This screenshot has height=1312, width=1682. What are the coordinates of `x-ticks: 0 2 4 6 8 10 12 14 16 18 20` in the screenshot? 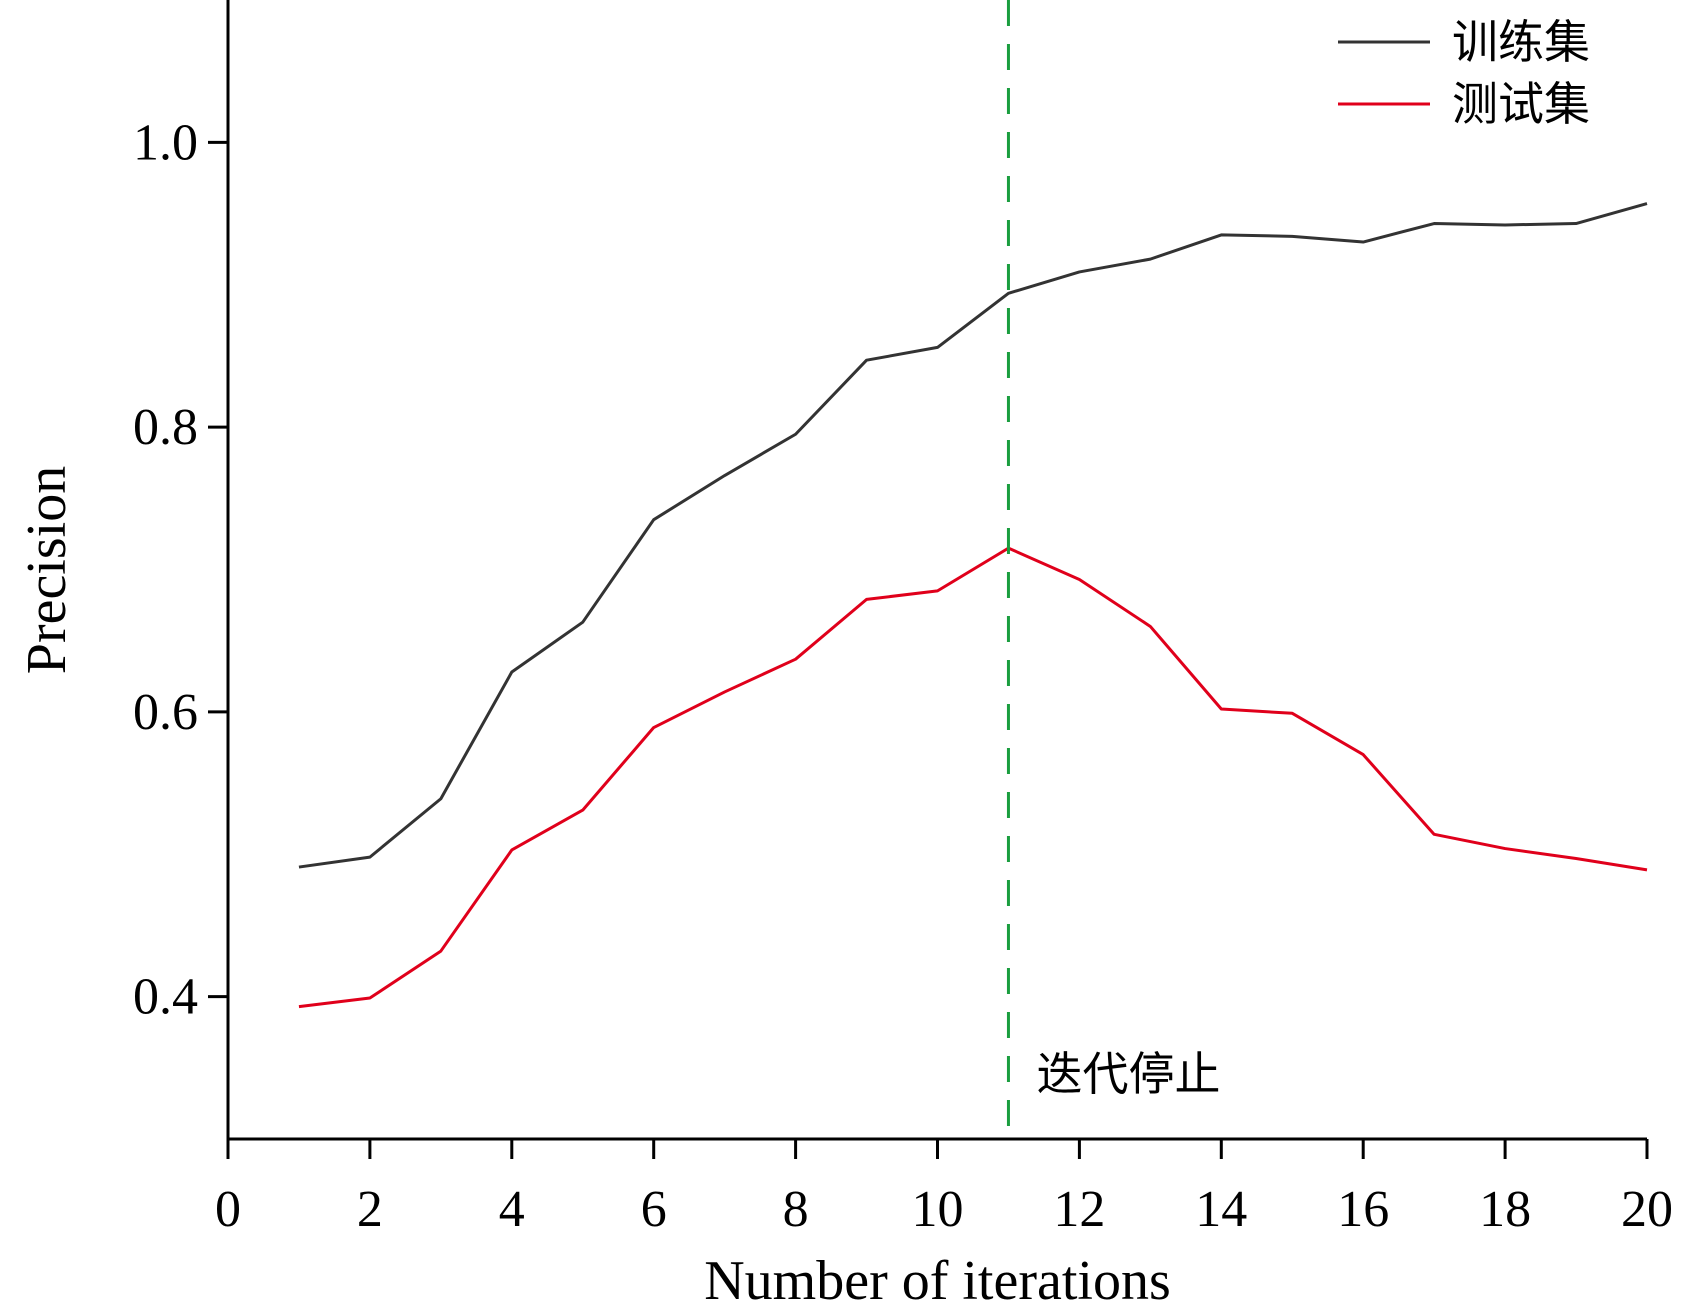 It's located at (944, 1188).